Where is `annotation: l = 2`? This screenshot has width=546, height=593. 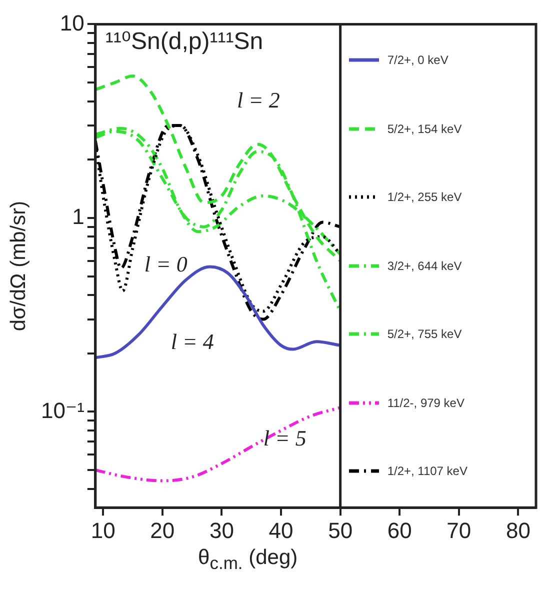 annotation: l = 2 is located at coordinates (258, 99).